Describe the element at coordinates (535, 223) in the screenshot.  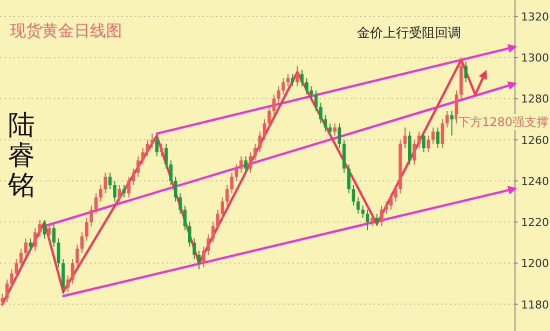
I see `y-tick-label: 1220` at that location.